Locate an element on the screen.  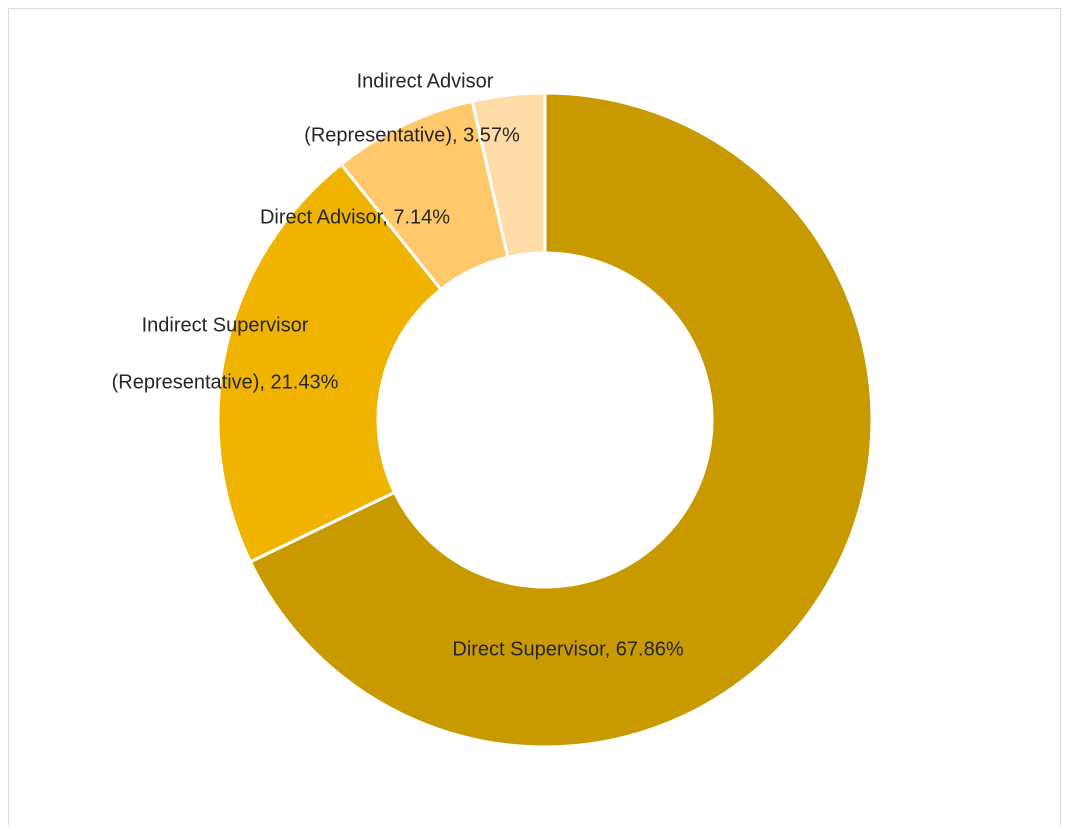
data-label: (Representative), 3.57% is located at coordinates (412, 135).